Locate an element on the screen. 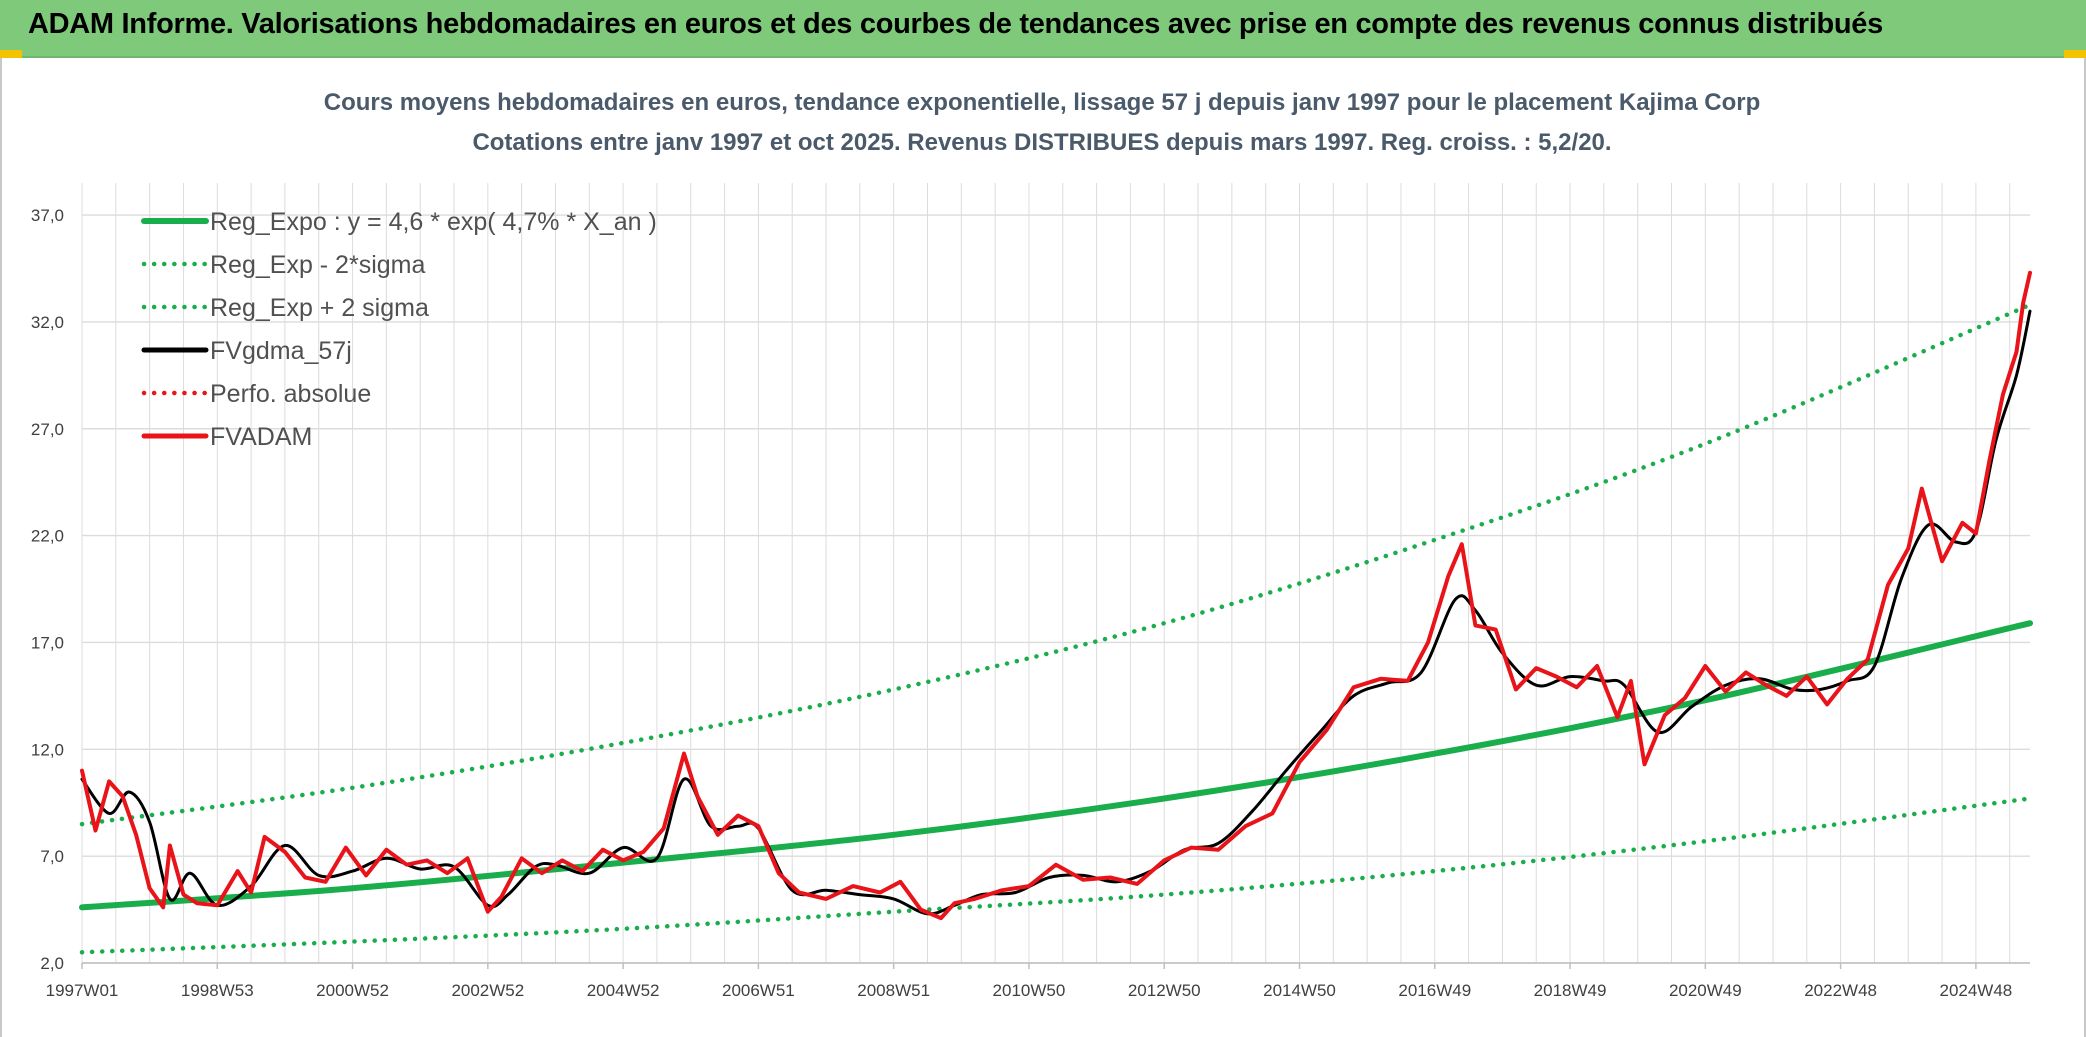  y-tick-label: 32,0 is located at coordinates (47, 322).